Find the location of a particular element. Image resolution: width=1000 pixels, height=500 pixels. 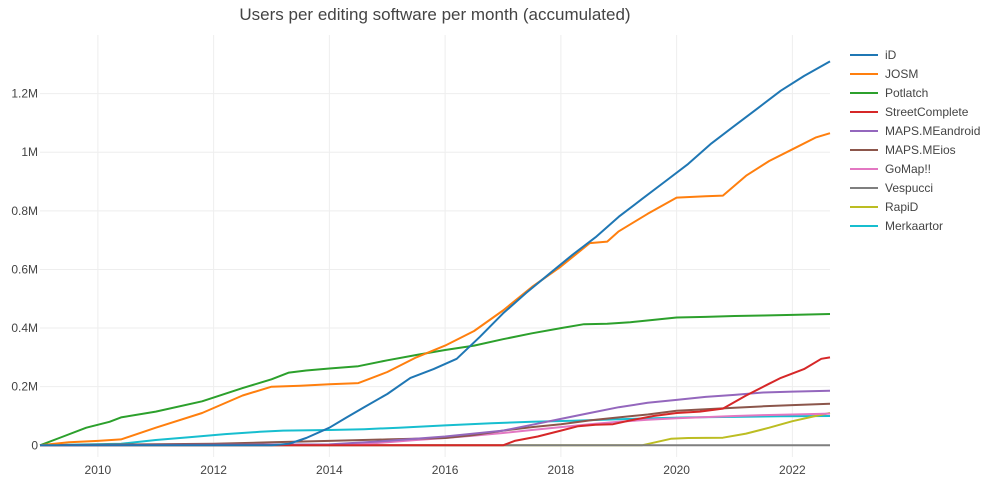

y-tick-label: 0.2M is located at coordinates (24, 387).